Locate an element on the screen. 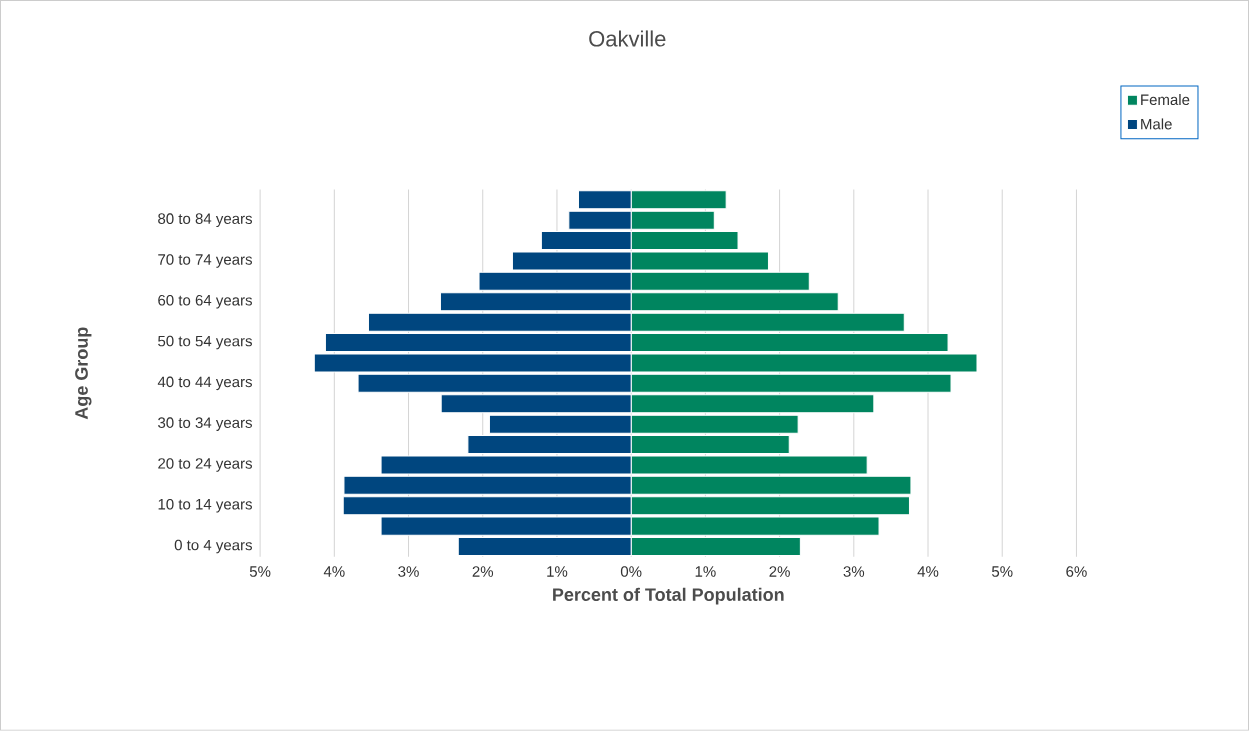  y-tick-label: 60 to 64 years is located at coordinates (205, 302).